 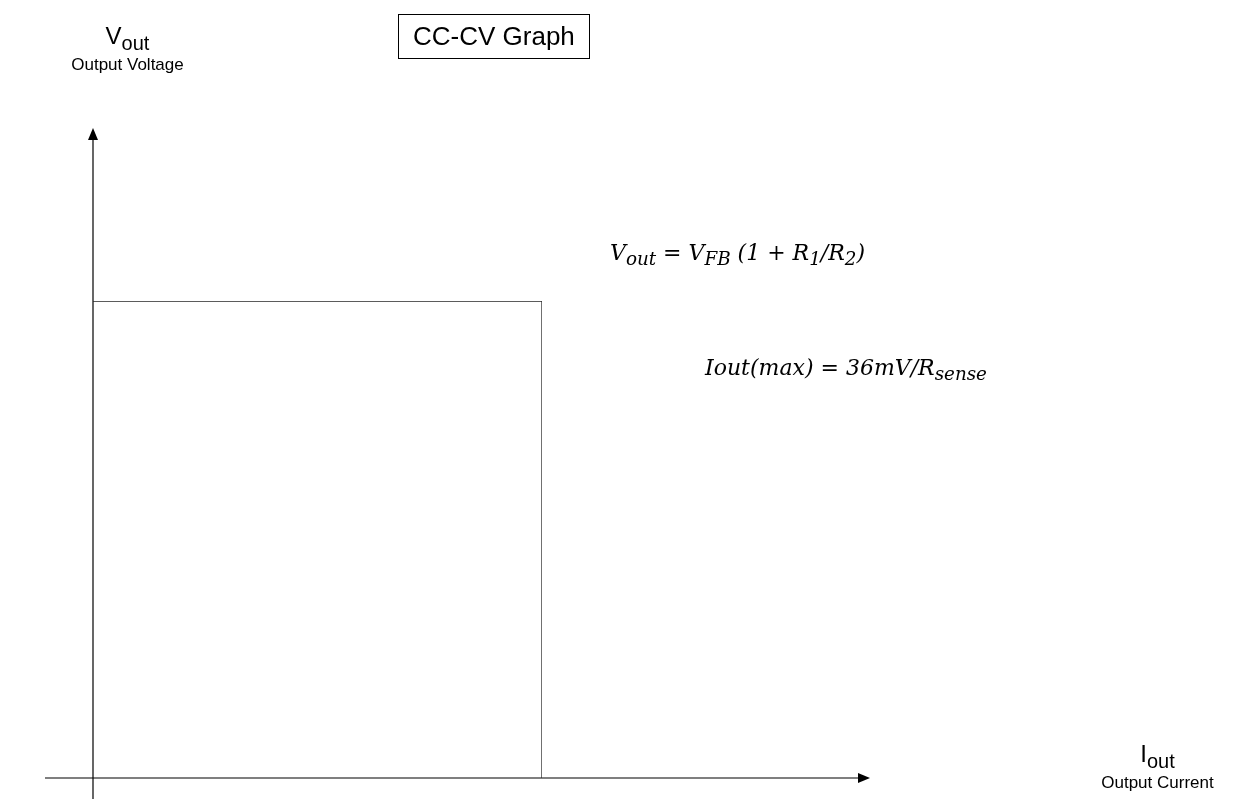 I want to click on annotation: Iout(max) = 36mV/R$_{sense}$, so click(x=846, y=370).